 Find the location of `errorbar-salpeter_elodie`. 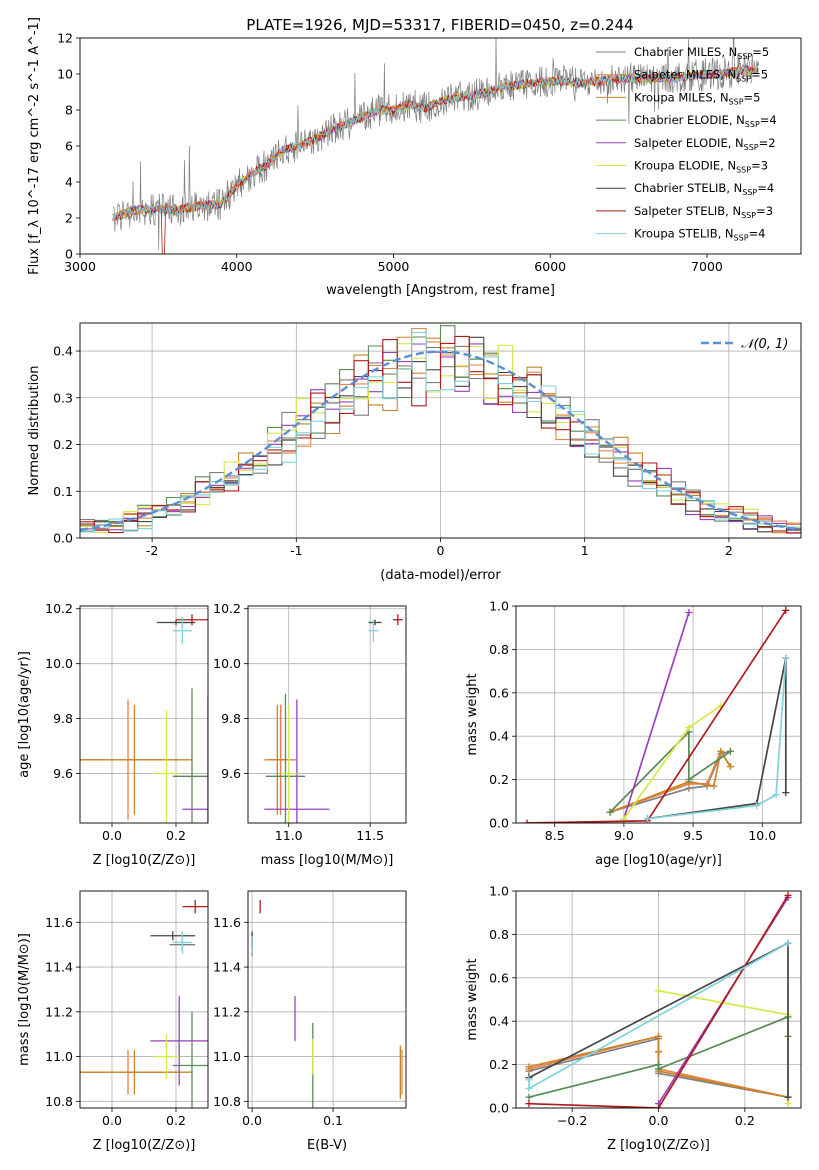

errorbar-salpeter_elodie is located at coordinates (179, 1041).